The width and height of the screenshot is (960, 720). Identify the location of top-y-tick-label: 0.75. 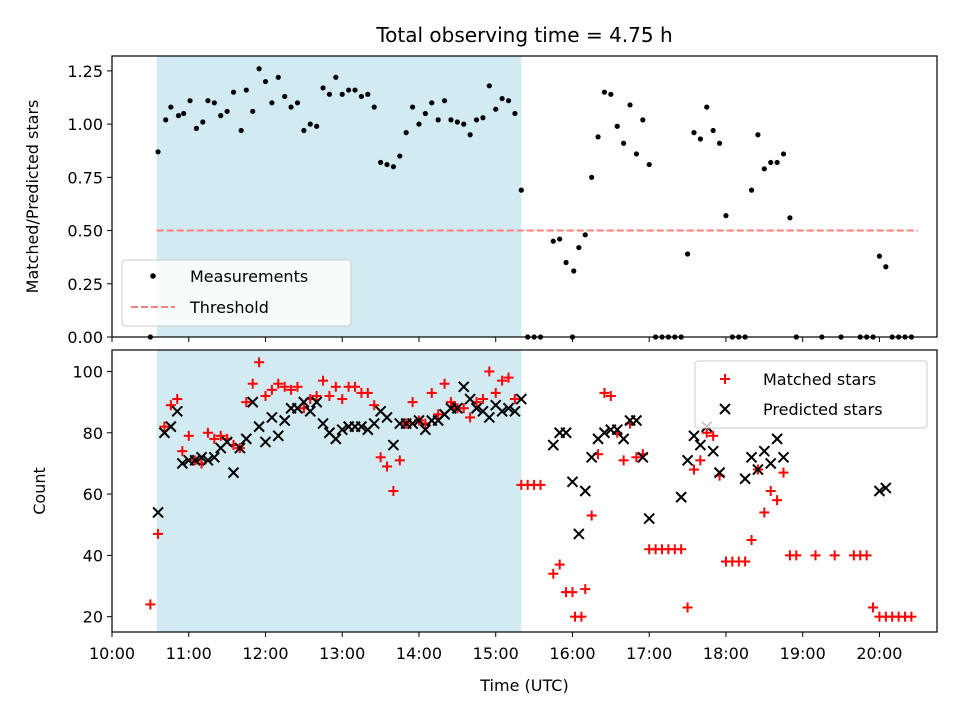
(85, 177).